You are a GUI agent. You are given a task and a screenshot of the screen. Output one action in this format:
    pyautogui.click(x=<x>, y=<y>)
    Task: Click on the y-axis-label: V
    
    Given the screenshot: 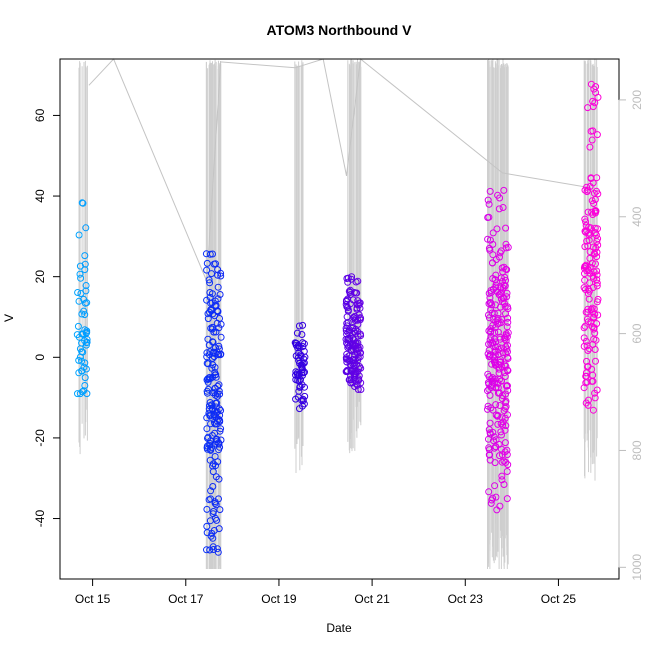 What is the action you would take?
    pyautogui.click(x=9, y=318)
    